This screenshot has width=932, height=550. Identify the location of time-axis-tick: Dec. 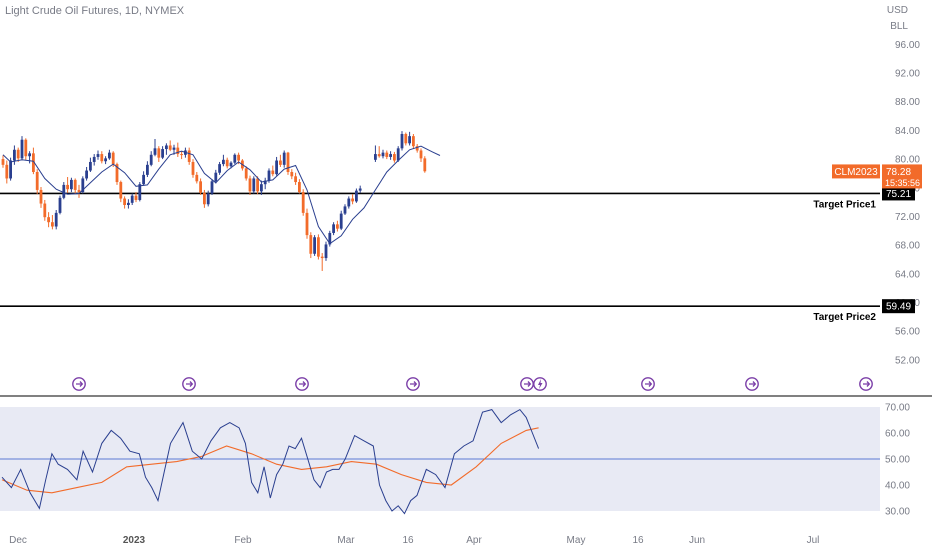
(18, 540).